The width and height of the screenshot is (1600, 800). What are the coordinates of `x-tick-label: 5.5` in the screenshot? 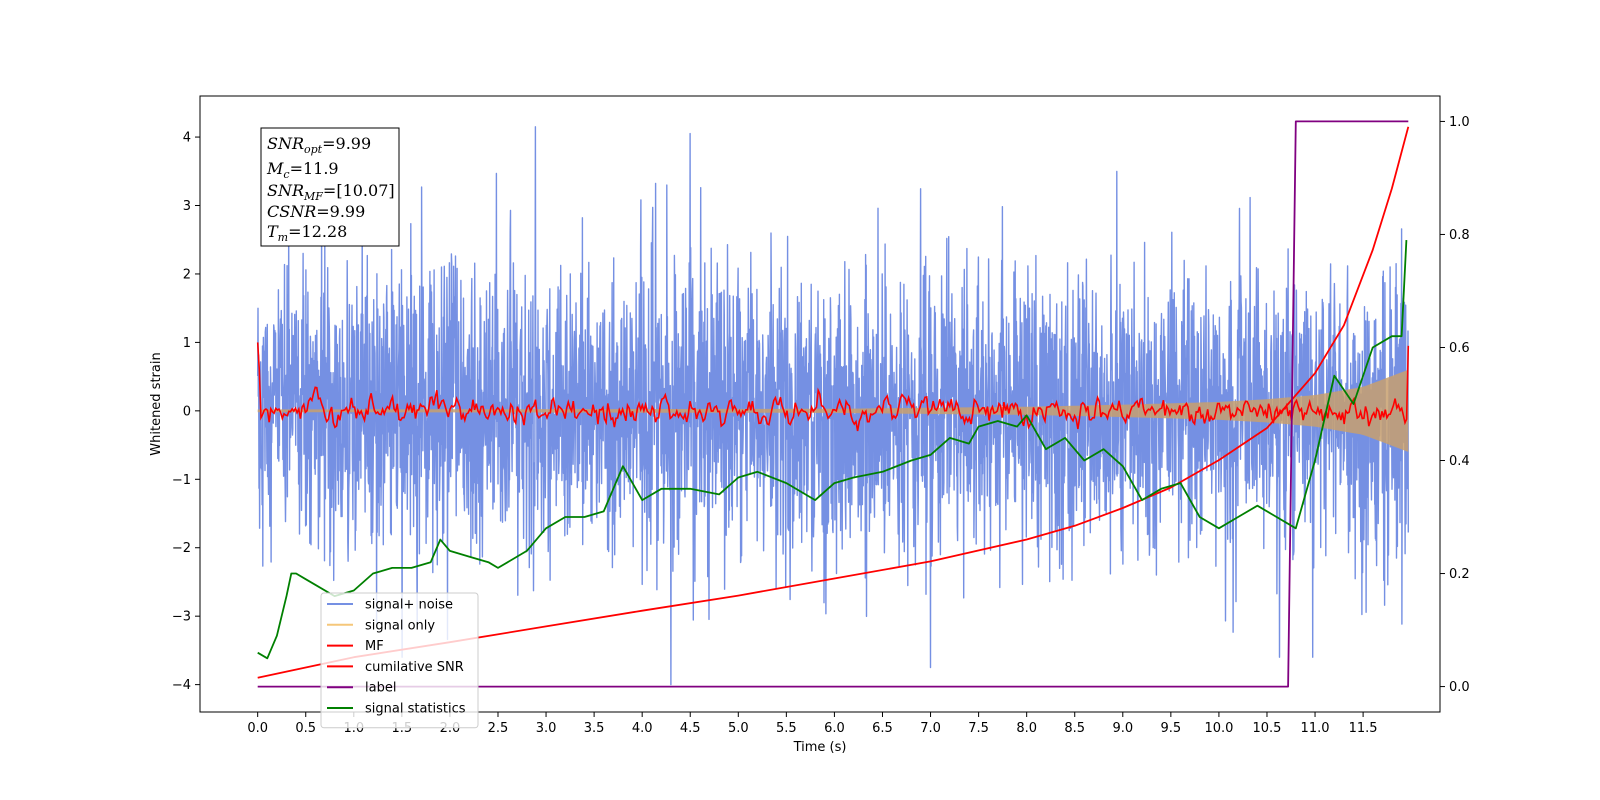 It's located at (786, 728).